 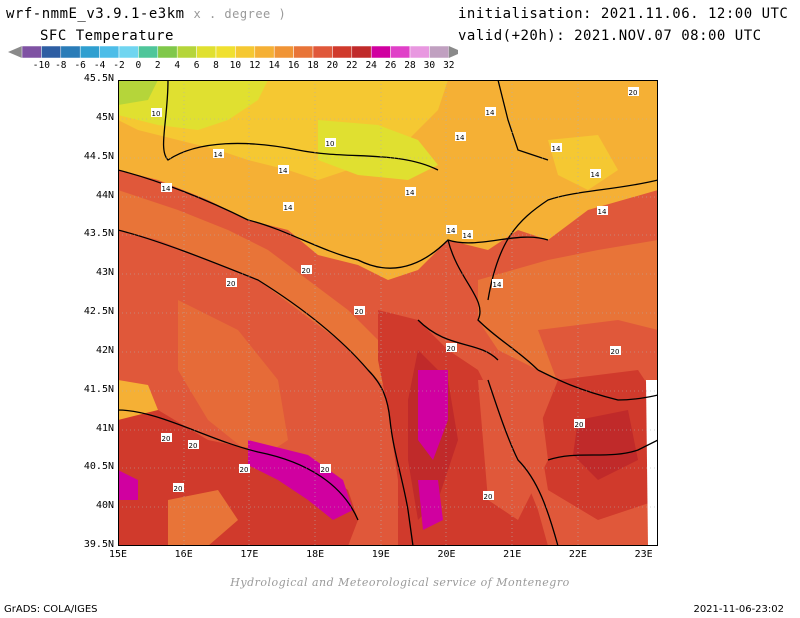 What do you see at coordinates (51, 609) in the screenshot?
I see `grads-label: GrADS: COLA/IGES` at bounding box center [51, 609].